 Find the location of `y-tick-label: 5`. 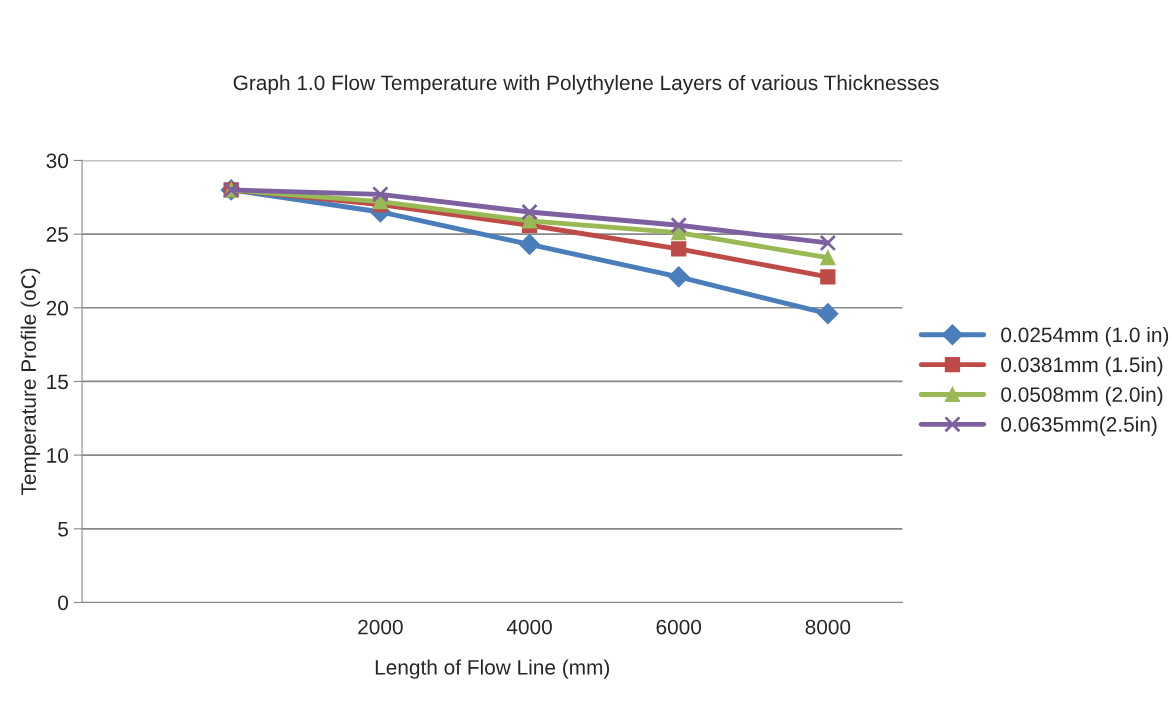

y-tick-label: 5 is located at coordinates (63, 529).